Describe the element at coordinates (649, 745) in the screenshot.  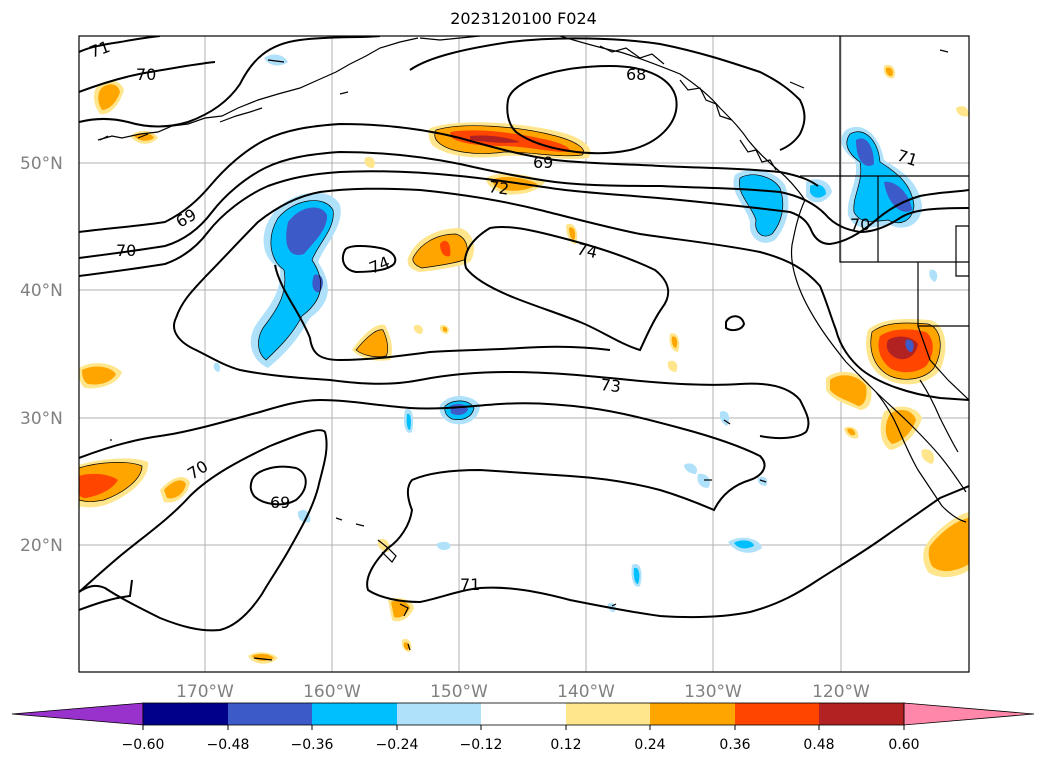
I see `colorbar-tick-label: 0.24` at that location.